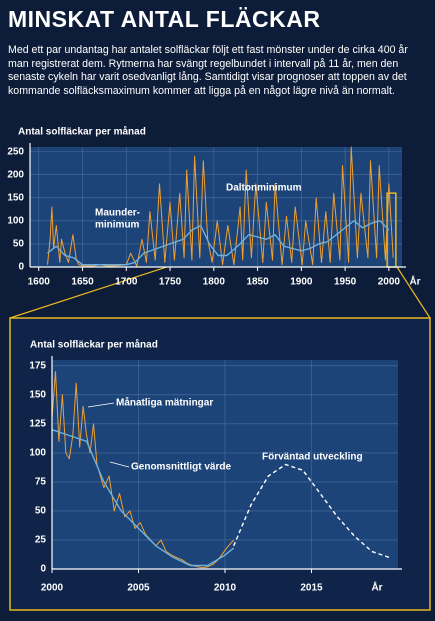  What do you see at coordinates (164, 19) in the screenshot?
I see `title: MINSKAT ANTAL FLÄCKAR` at bounding box center [164, 19].